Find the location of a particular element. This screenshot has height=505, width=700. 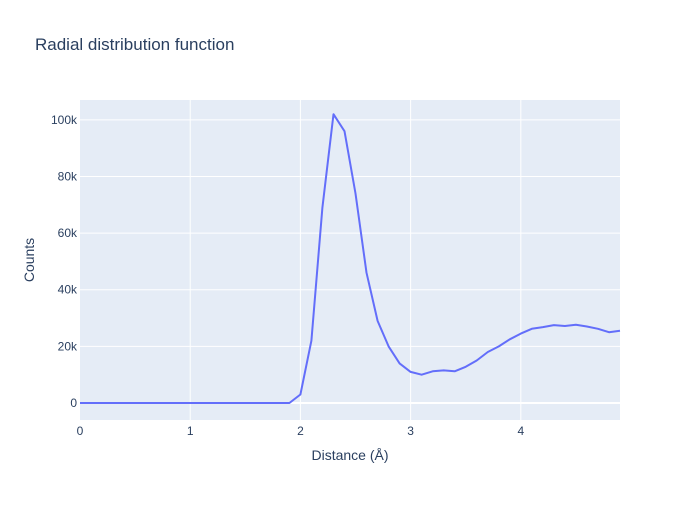

x-axis-title: Distance (Å) is located at coordinates (349, 455).